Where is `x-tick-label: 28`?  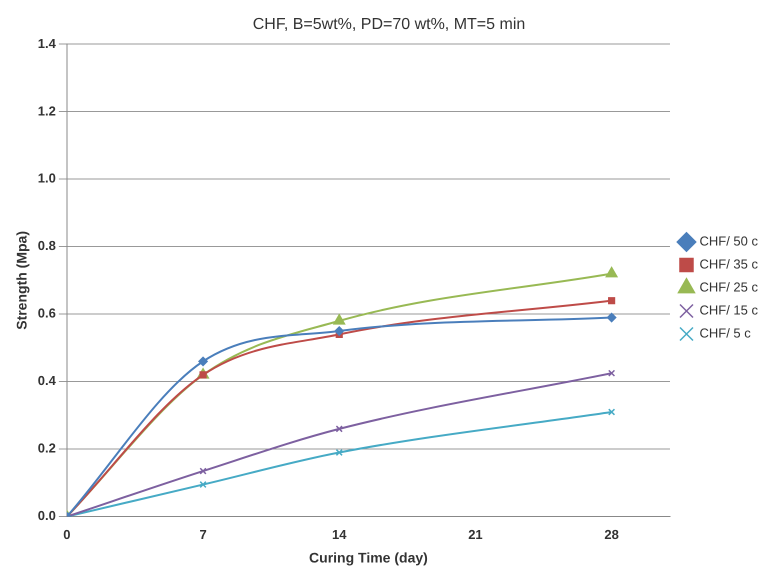
x-tick-label: 28 is located at coordinates (611, 534).